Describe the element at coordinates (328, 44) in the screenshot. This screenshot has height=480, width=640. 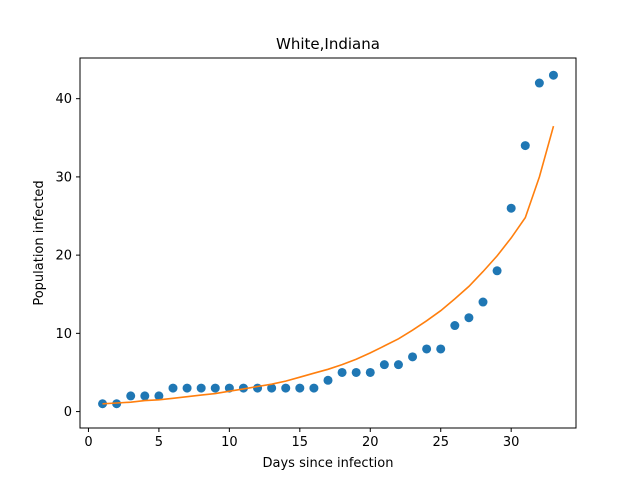
I see `chart-title: White,Indiana` at that location.